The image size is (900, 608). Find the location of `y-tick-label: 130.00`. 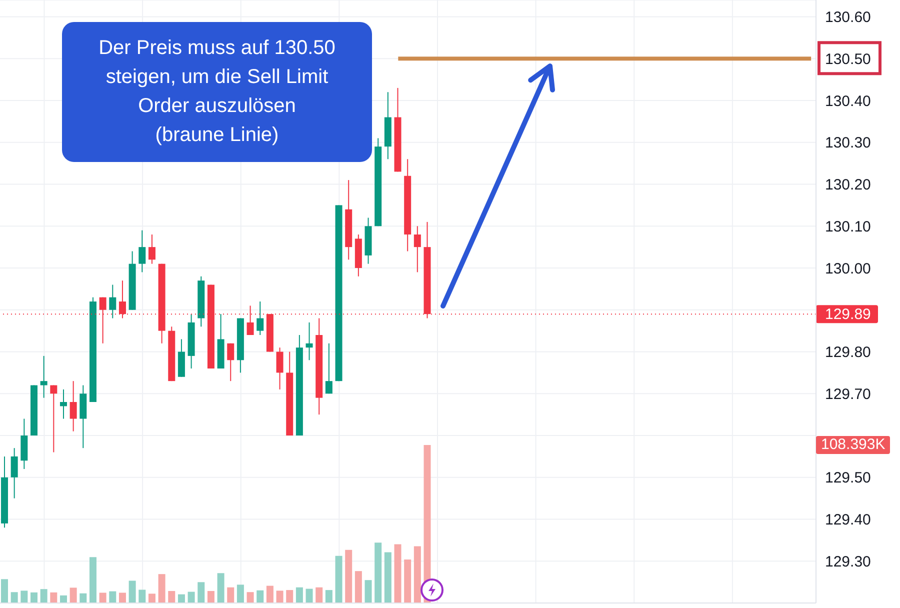

y-tick-label: 130.00 is located at coordinates (848, 269).